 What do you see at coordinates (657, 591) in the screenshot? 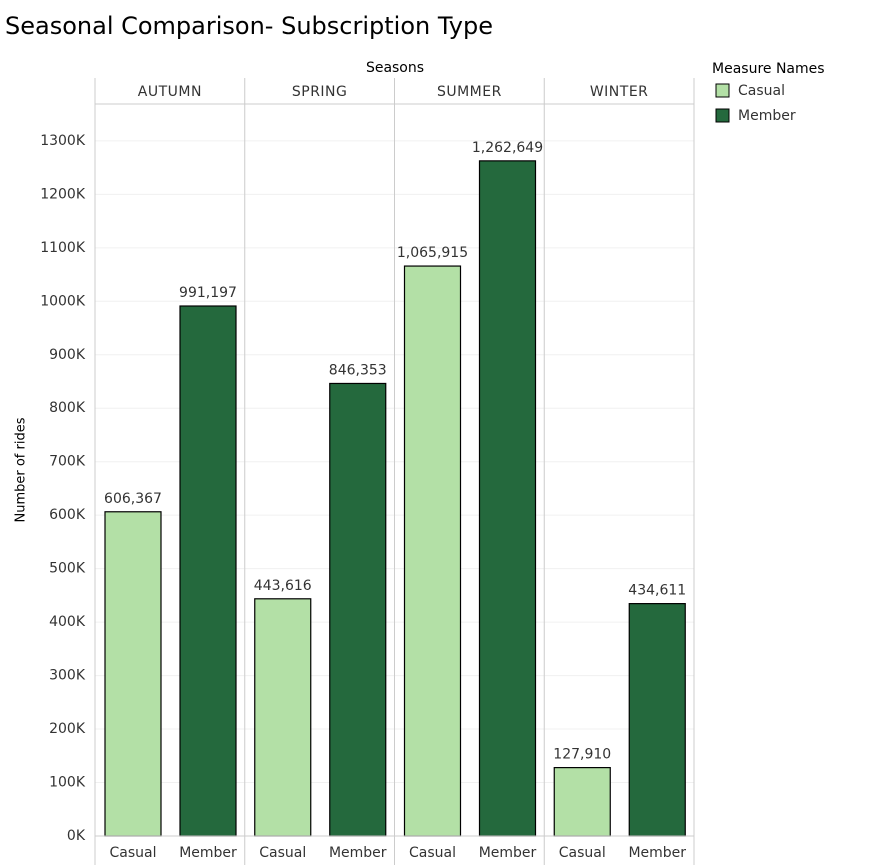
I see `value-label: 434,611` at bounding box center [657, 591].